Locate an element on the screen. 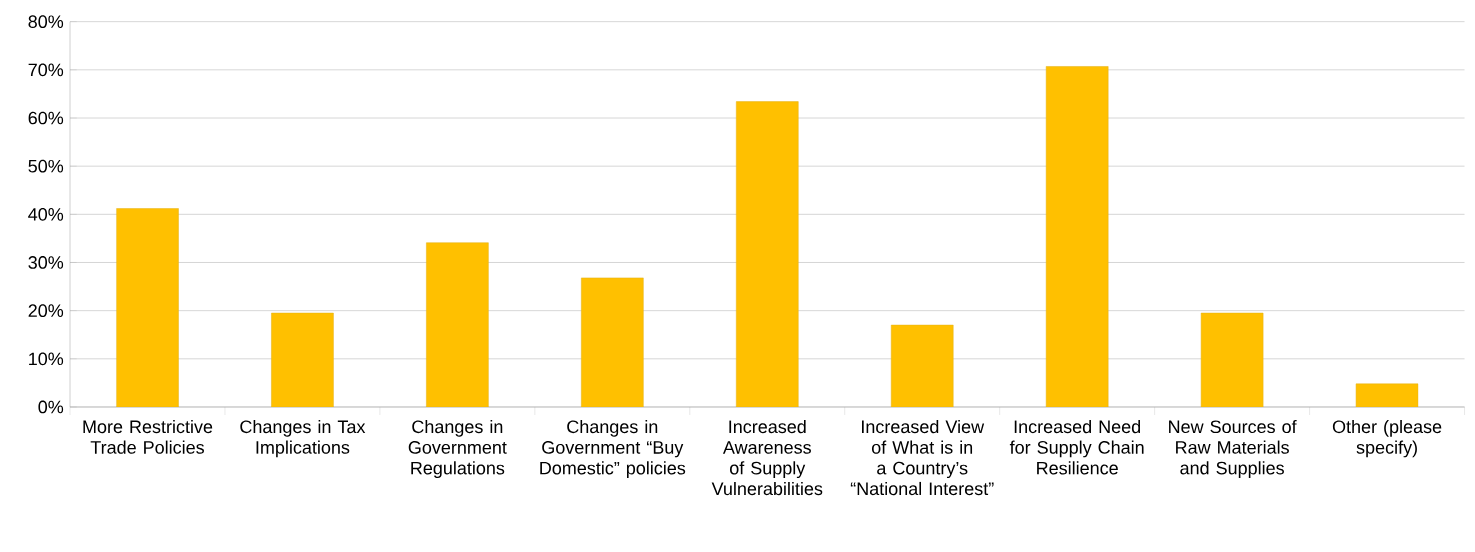  y-tick-label: 10% is located at coordinates (46, 359).